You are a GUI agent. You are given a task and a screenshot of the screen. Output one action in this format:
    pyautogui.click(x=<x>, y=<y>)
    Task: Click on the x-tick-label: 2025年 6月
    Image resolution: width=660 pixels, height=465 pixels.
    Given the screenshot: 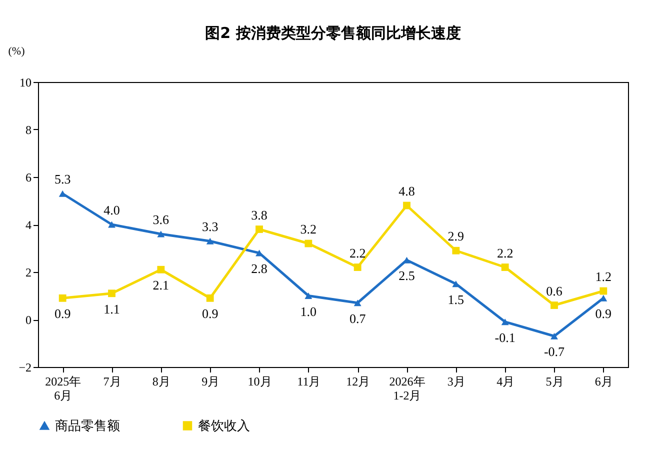 What is the action you would take?
    pyautogui.click(x=63, y=388)
    